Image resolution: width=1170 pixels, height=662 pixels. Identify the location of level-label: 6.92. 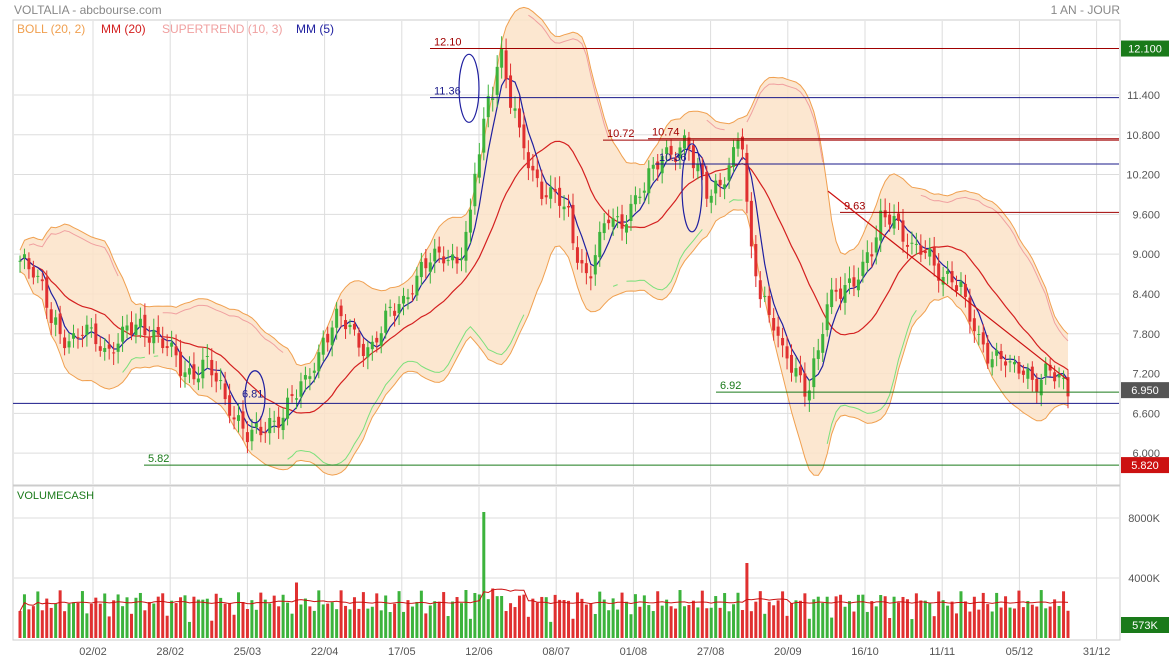
(730, 386).